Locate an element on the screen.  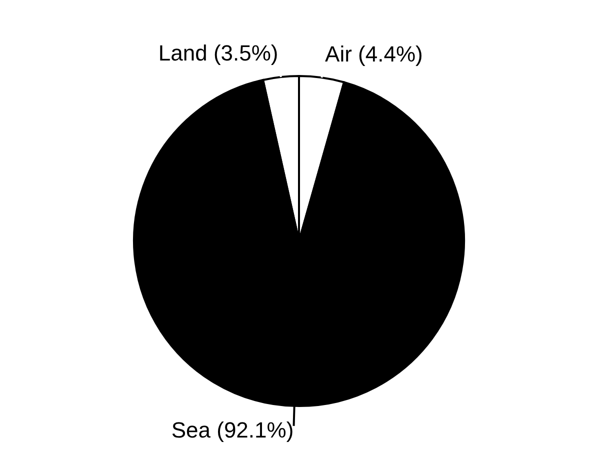
slice-label: Sea (92.1%) is located at coordinates (232, 429).